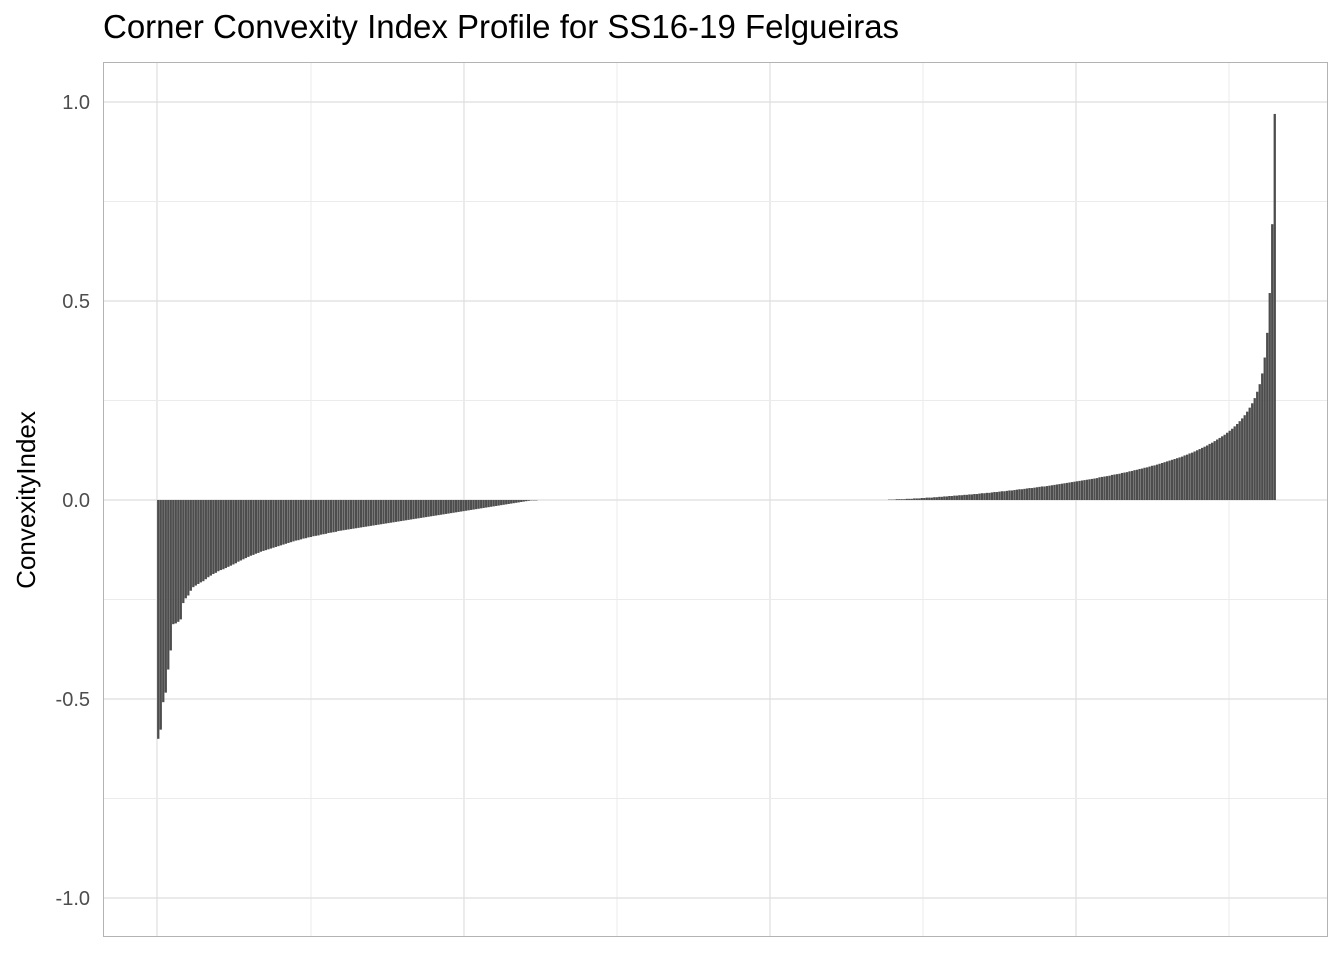  I want to click on y-axis-ticks: -1.0 -0.5 0.0 0.5 1.0, so click(73, 501).